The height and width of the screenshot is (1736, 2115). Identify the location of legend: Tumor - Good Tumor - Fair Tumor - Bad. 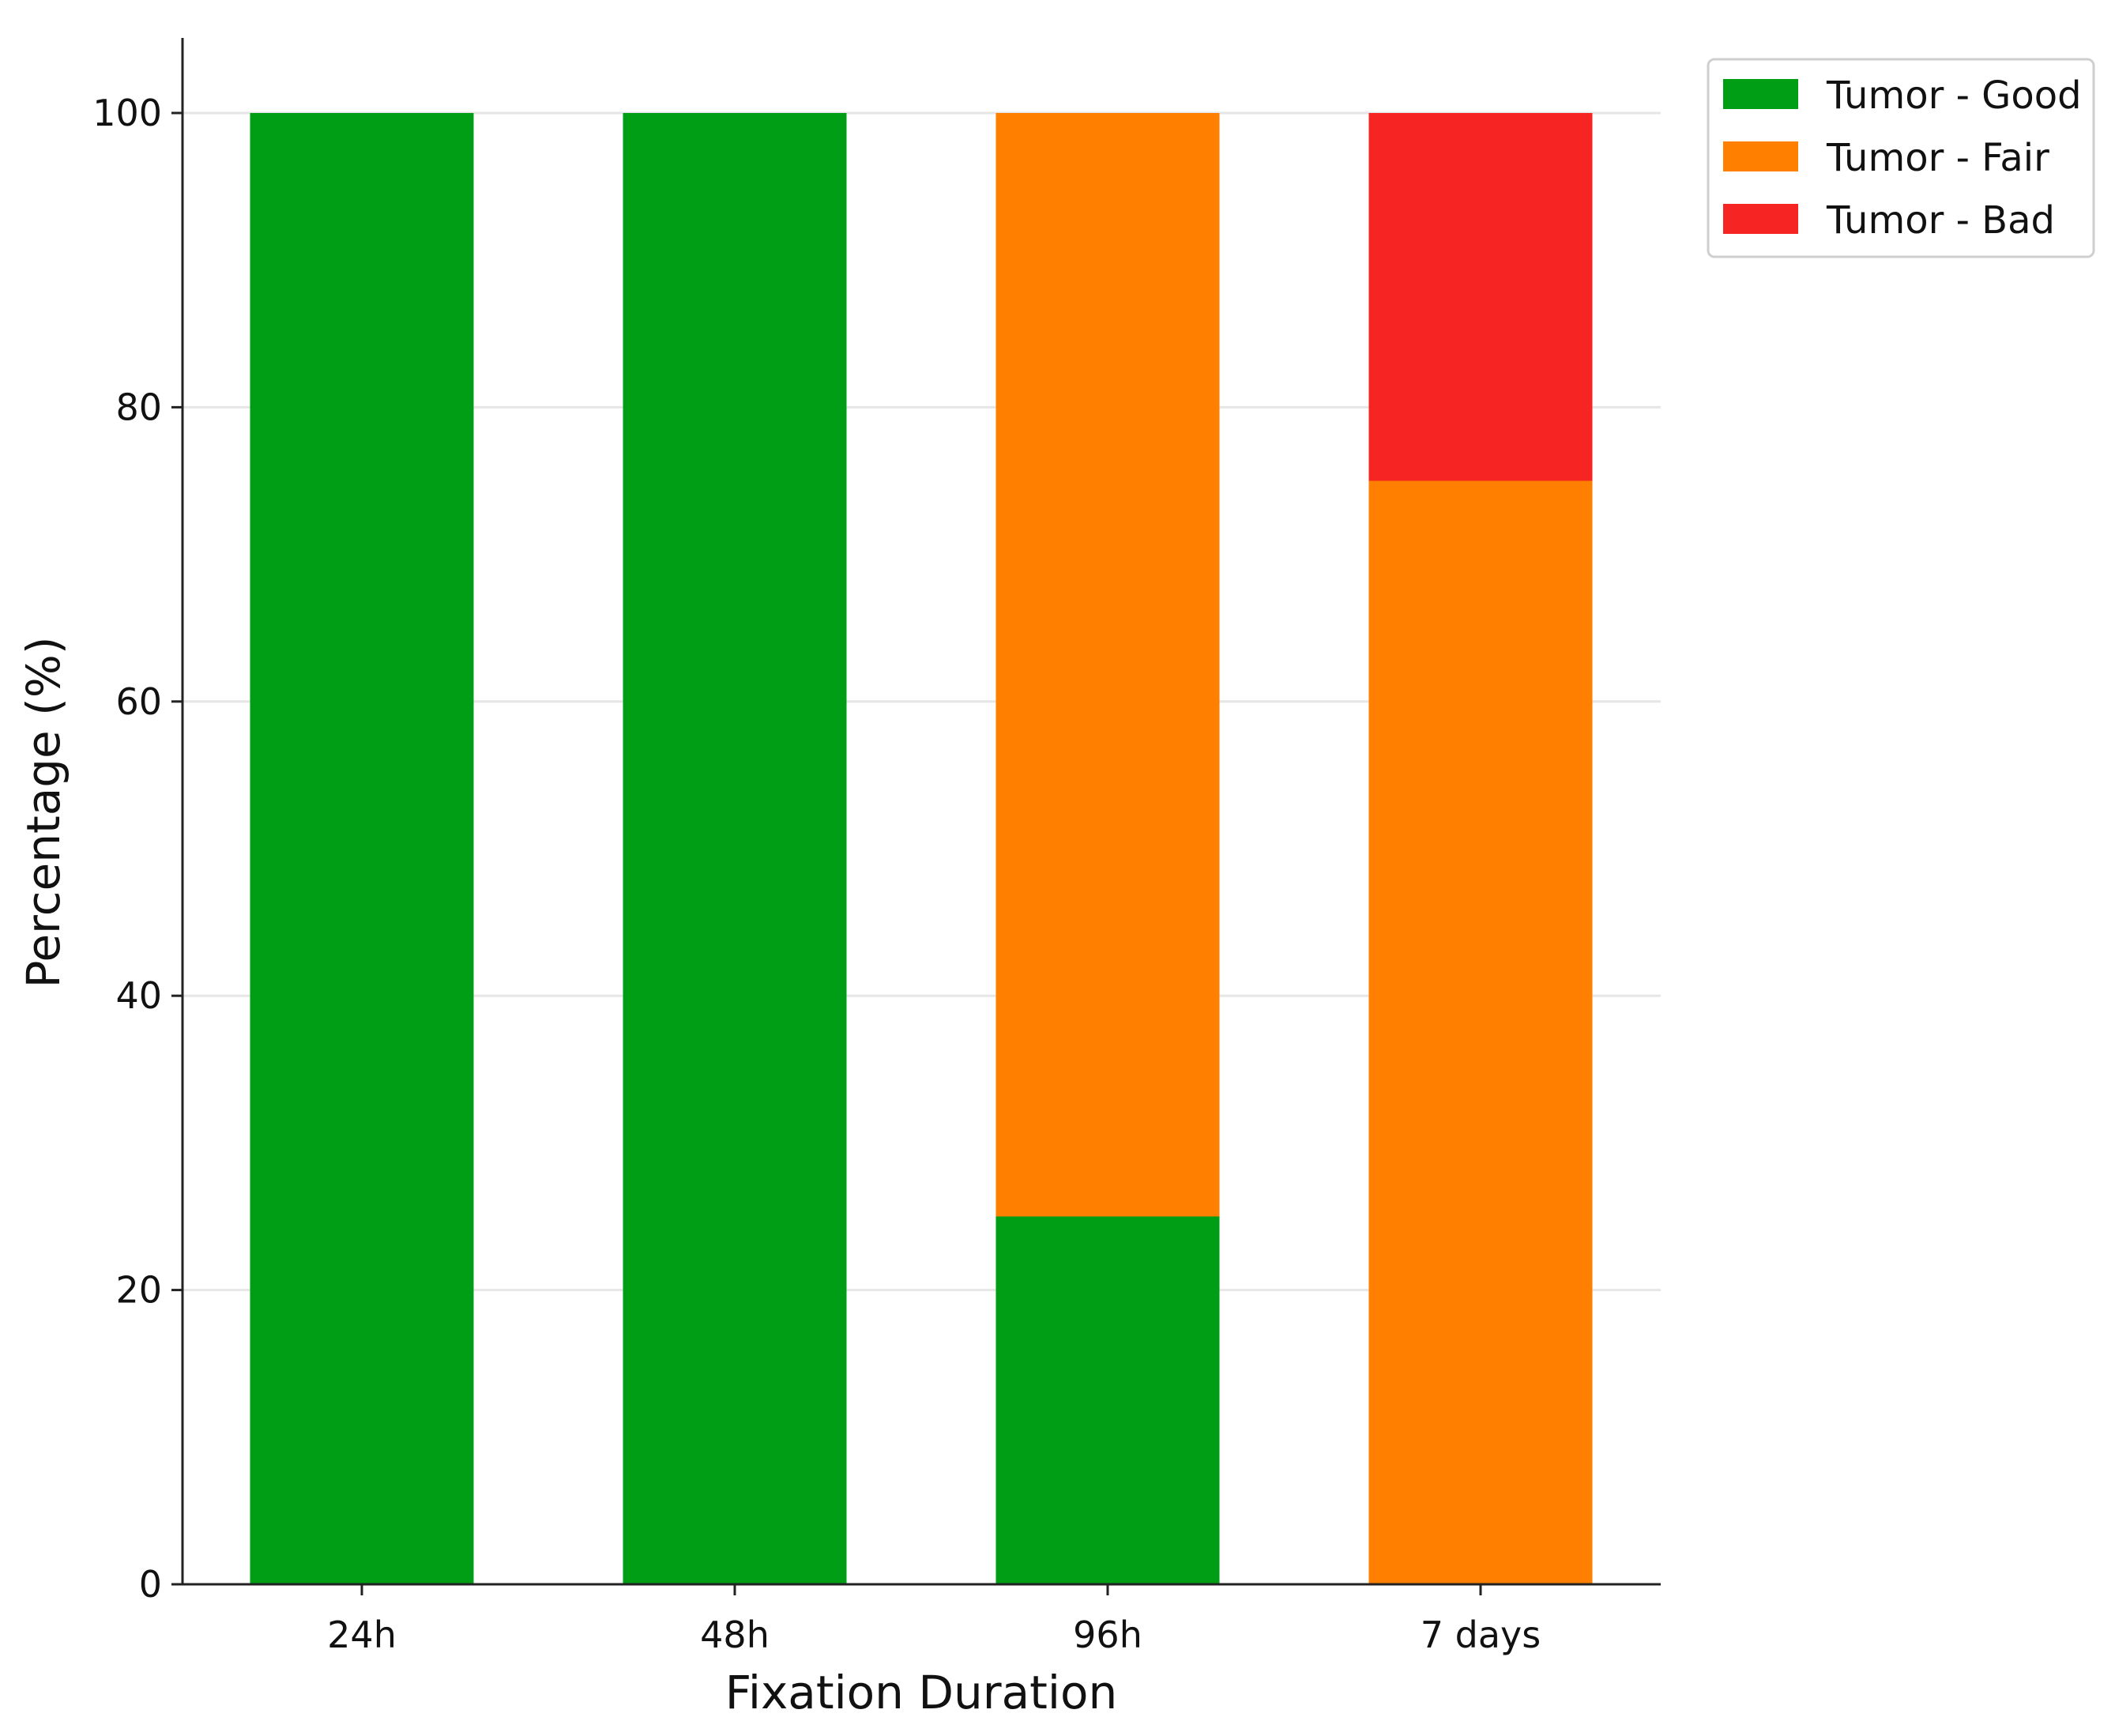
(1901, 158).